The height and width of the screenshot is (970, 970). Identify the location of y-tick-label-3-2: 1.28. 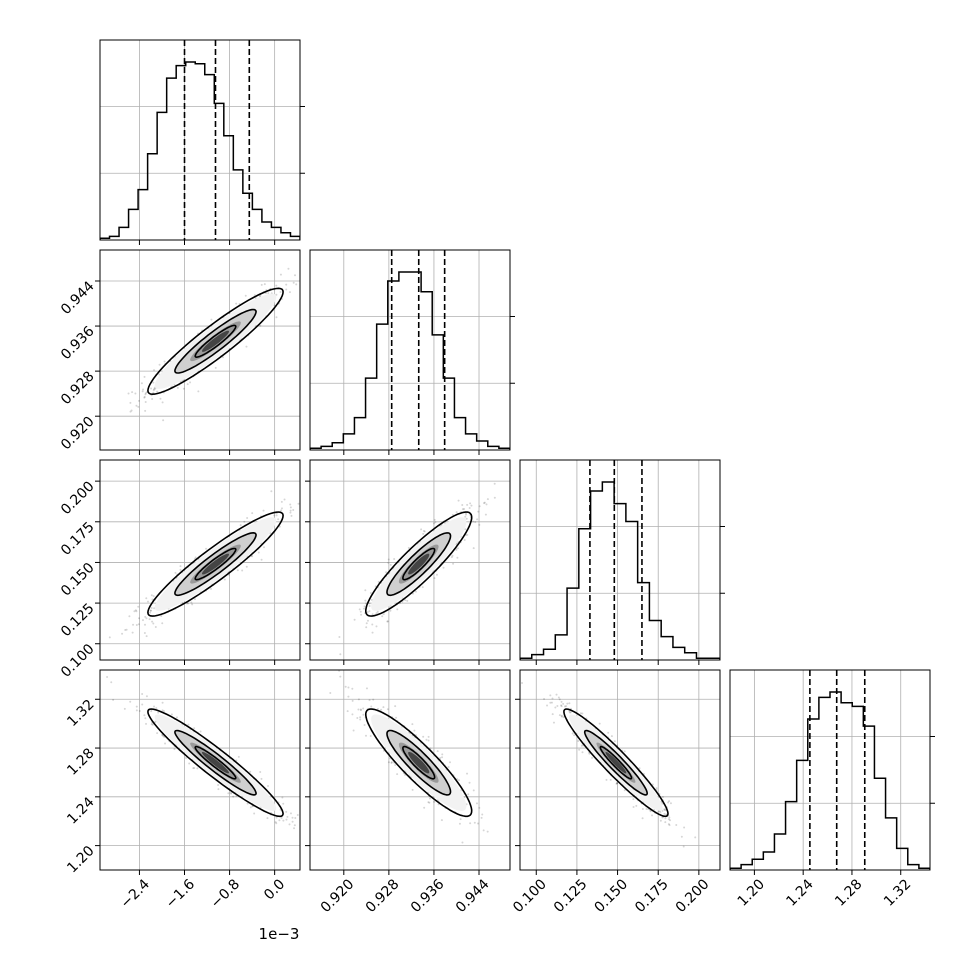
(80, 761).